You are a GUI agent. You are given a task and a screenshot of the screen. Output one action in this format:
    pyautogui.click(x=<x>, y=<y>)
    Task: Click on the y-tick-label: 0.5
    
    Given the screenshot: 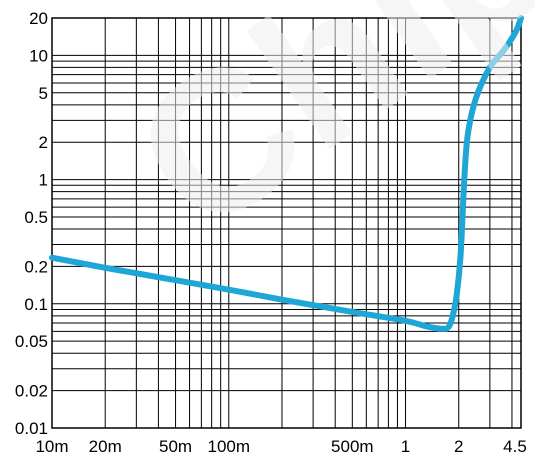 What is the action you would take?
    pyautogui.click(x=36, y=217)
    